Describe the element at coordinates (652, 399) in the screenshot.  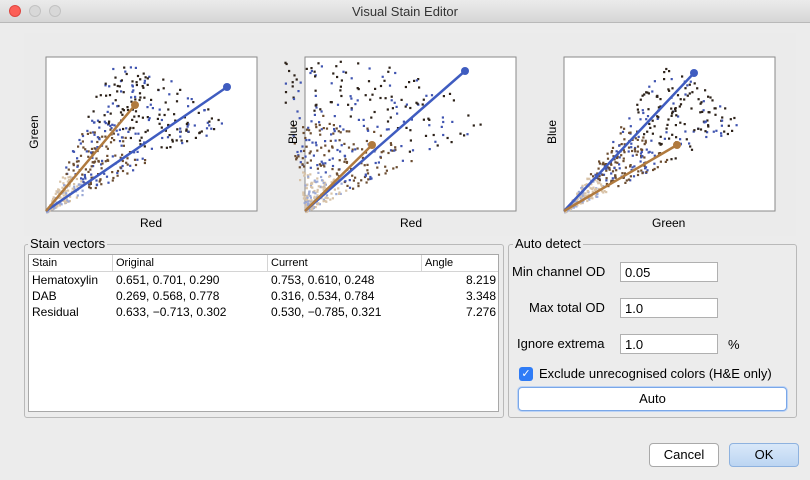
I see `auto-button: Auto` at that location.